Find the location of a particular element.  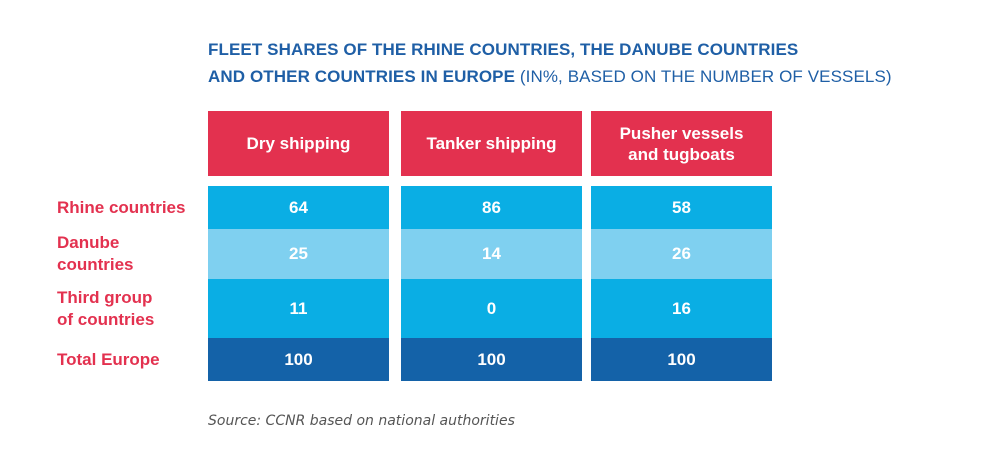

table-cell: 0 is located at coordinates (491, 308).